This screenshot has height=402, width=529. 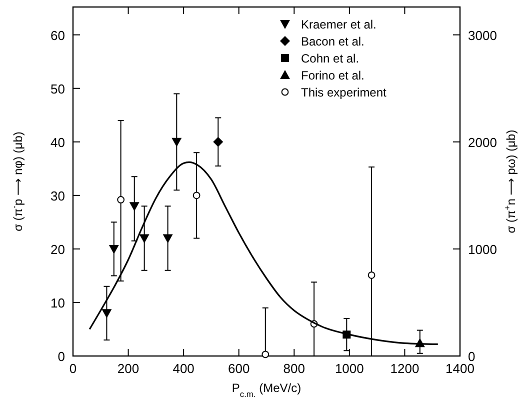 I want to click on y-tick-label: 0, so click(x=61, y=356).